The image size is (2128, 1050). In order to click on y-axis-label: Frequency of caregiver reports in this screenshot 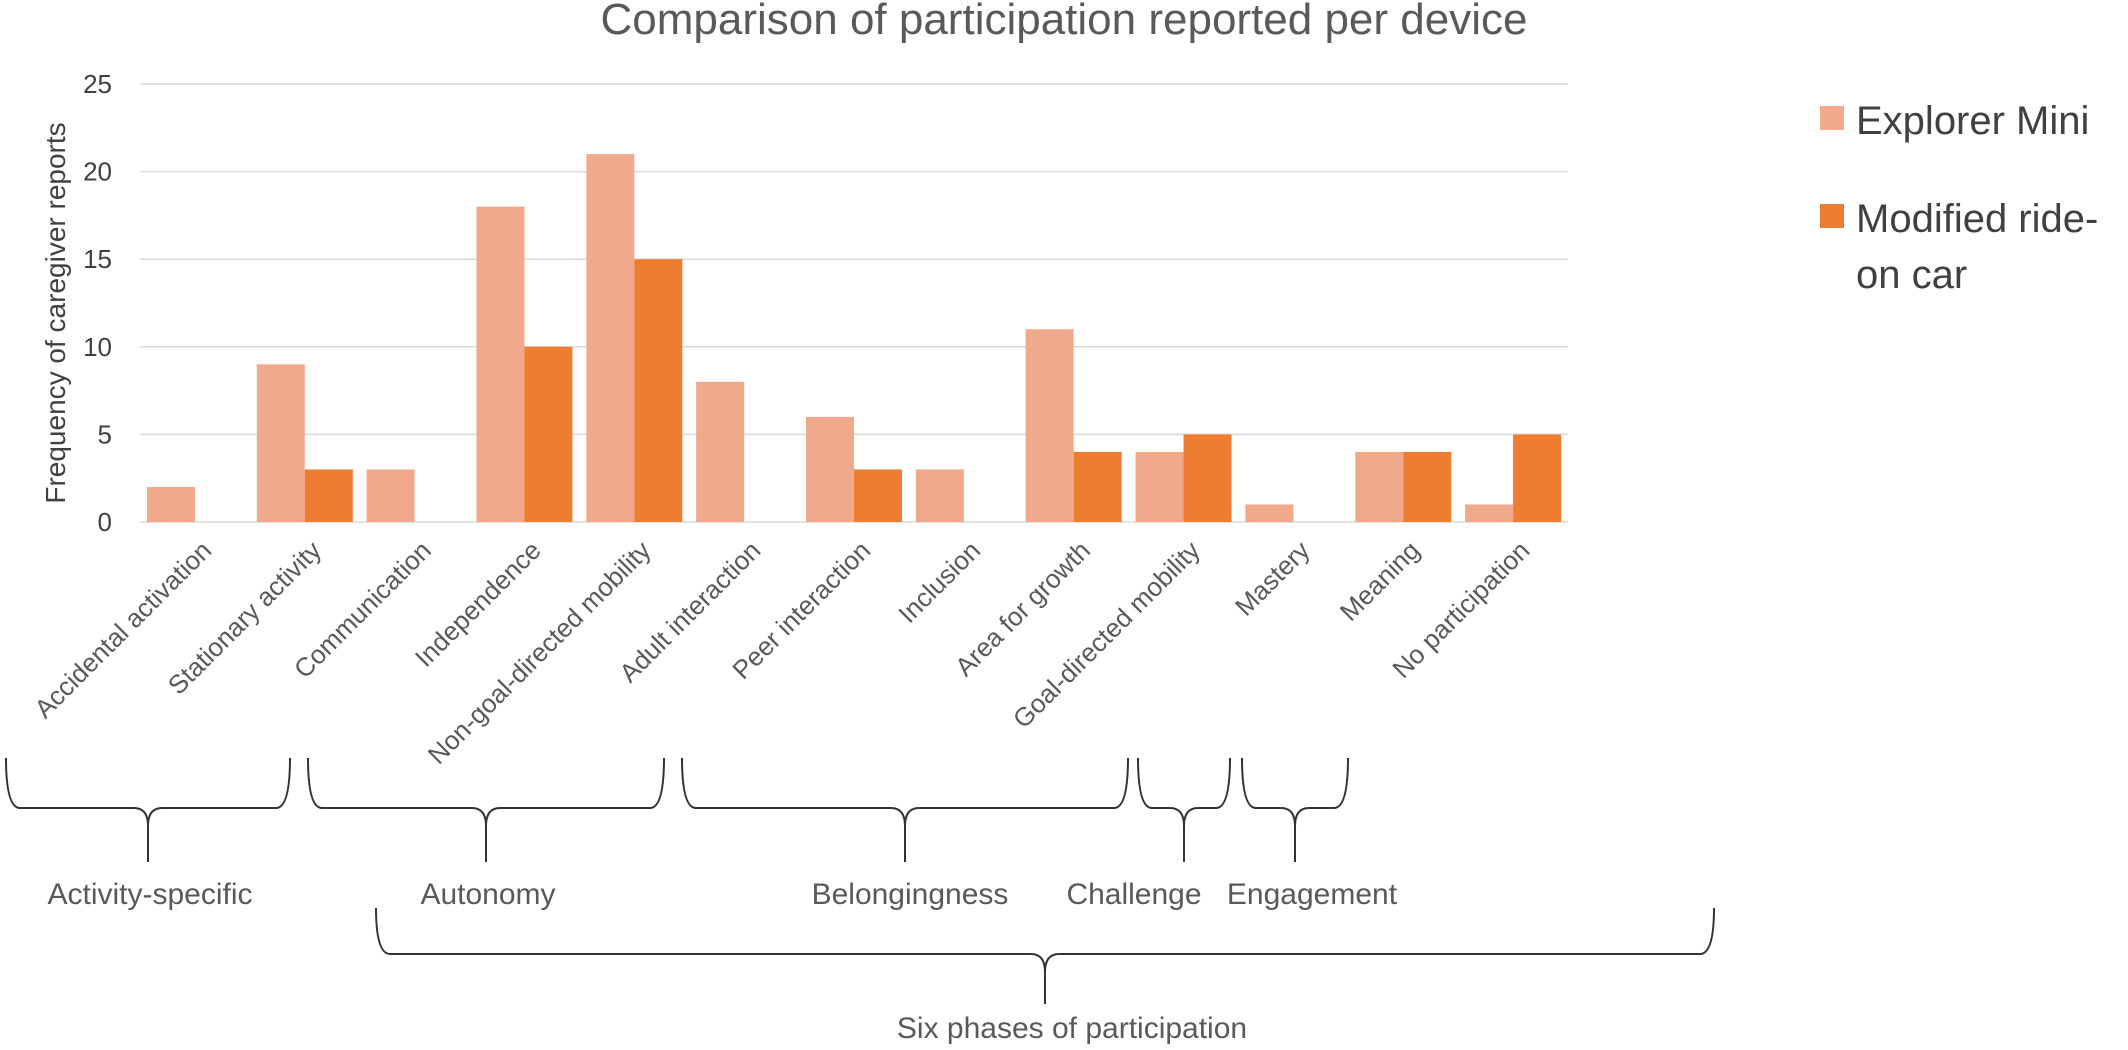, I will do `click(55, 312)`.